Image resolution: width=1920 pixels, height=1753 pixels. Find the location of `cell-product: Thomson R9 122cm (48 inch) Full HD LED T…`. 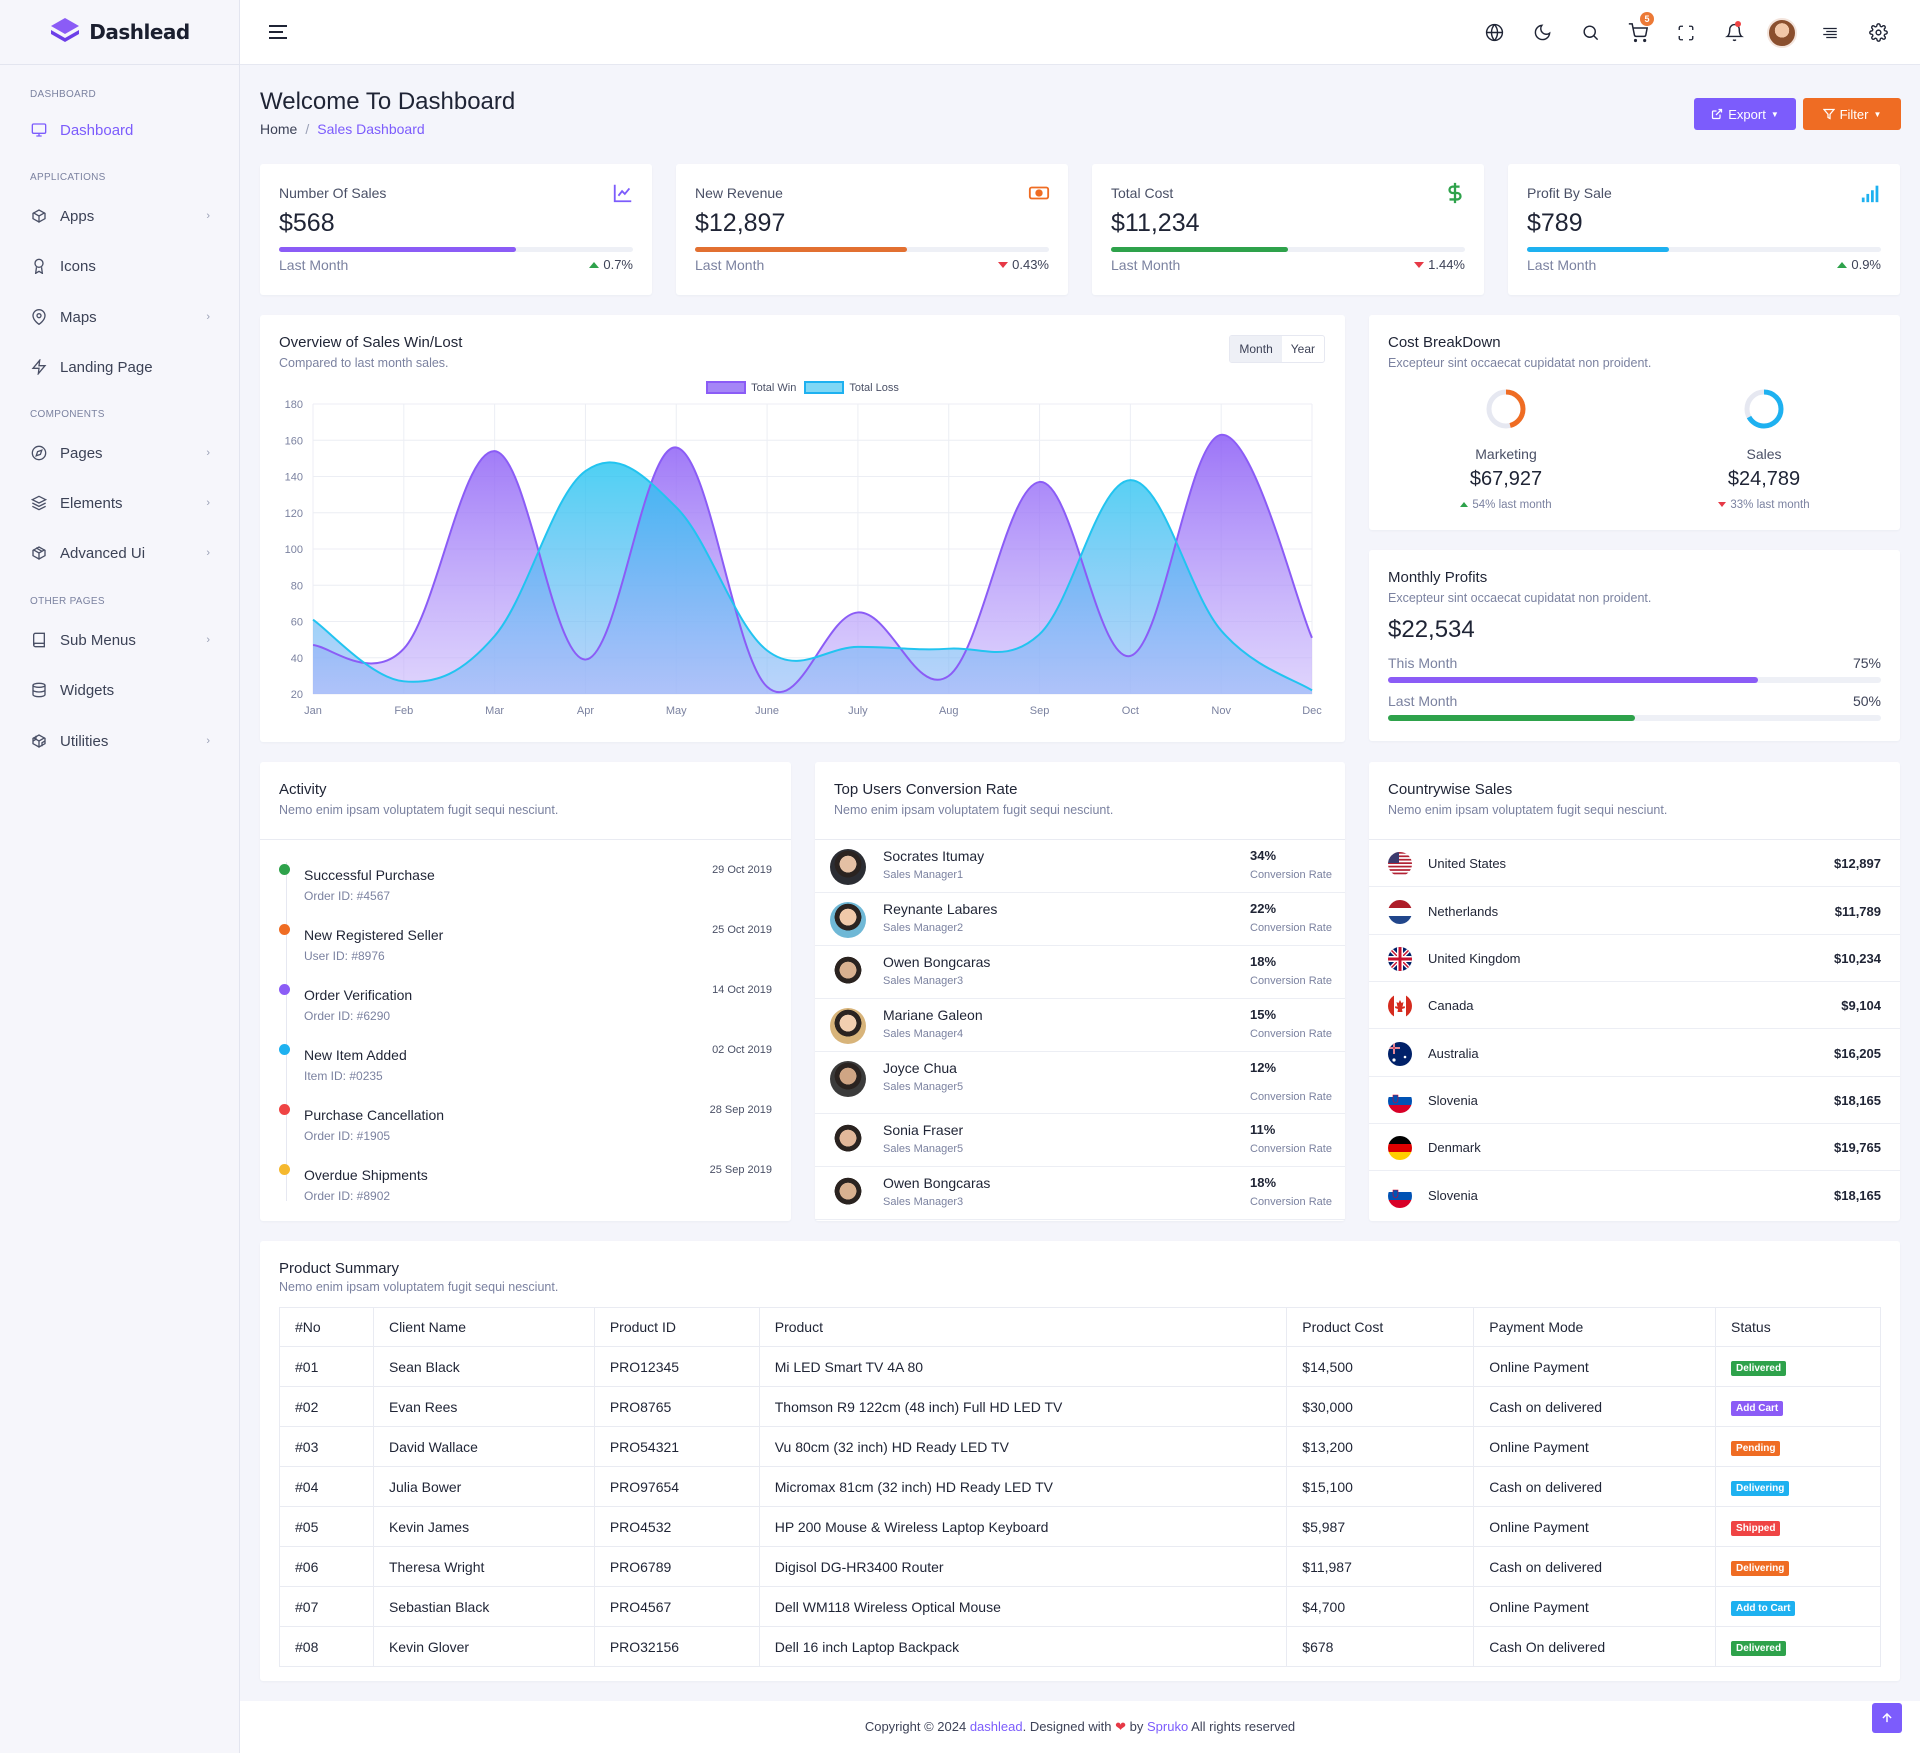

cell-product: Thomson R9 122cm (48 inch) Full HD LED T… is located at coordinates (1023, 1406).